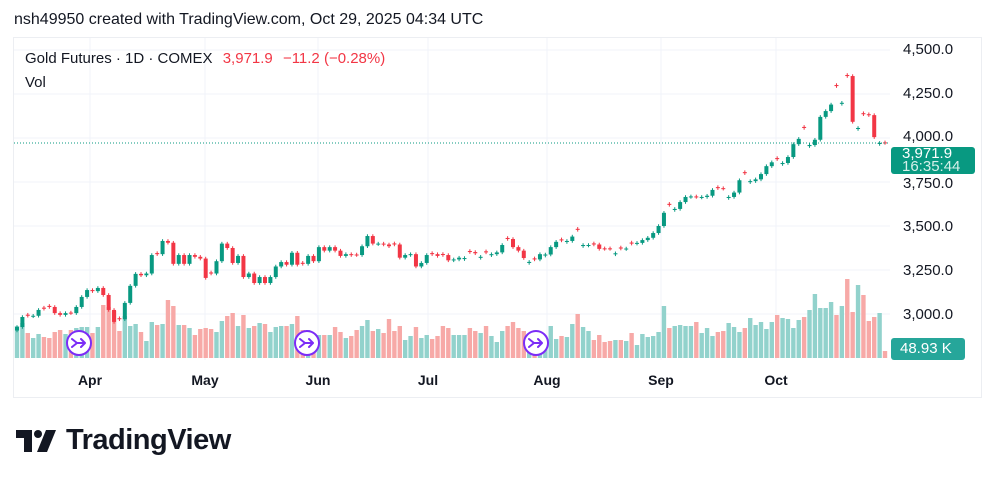  What do you see at coordinates (928, 136) in the screenshot?
I see `price-axis-label: 4,000.0` at bounding box center [928, 136].